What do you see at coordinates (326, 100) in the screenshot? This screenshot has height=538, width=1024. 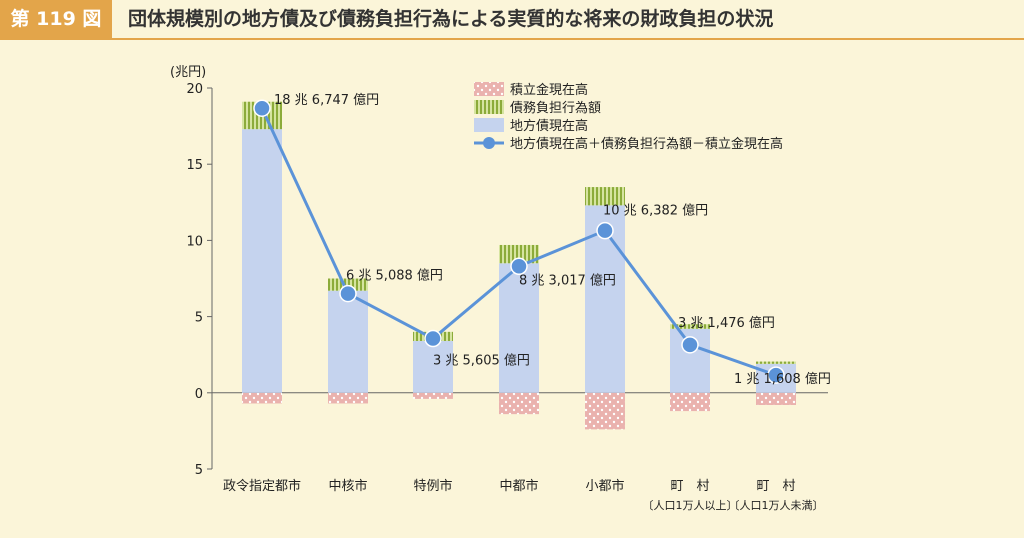 I see `net-data-label: 18 兆 6,747 億円` at bounding box center [326, 100].